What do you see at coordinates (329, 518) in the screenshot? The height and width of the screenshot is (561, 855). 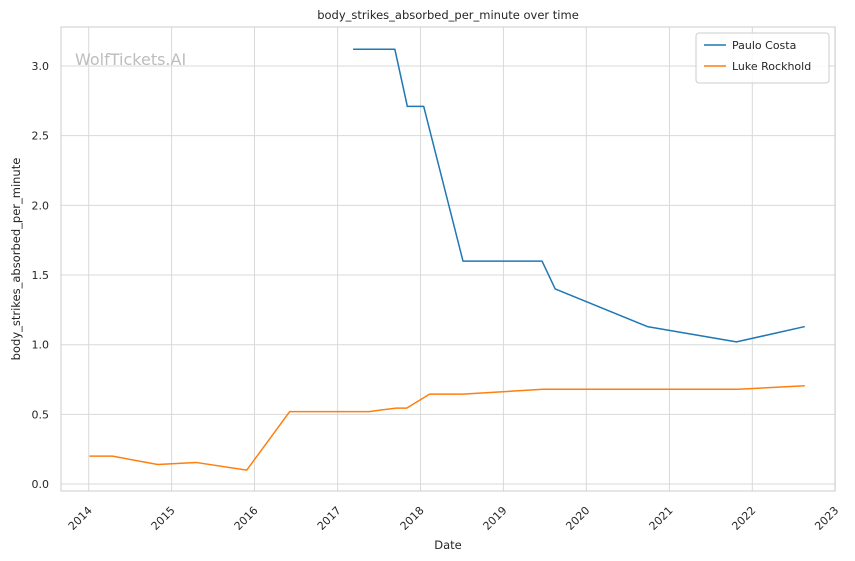 I see `x-tick-label: 2017` at bounding box center [329, 518].